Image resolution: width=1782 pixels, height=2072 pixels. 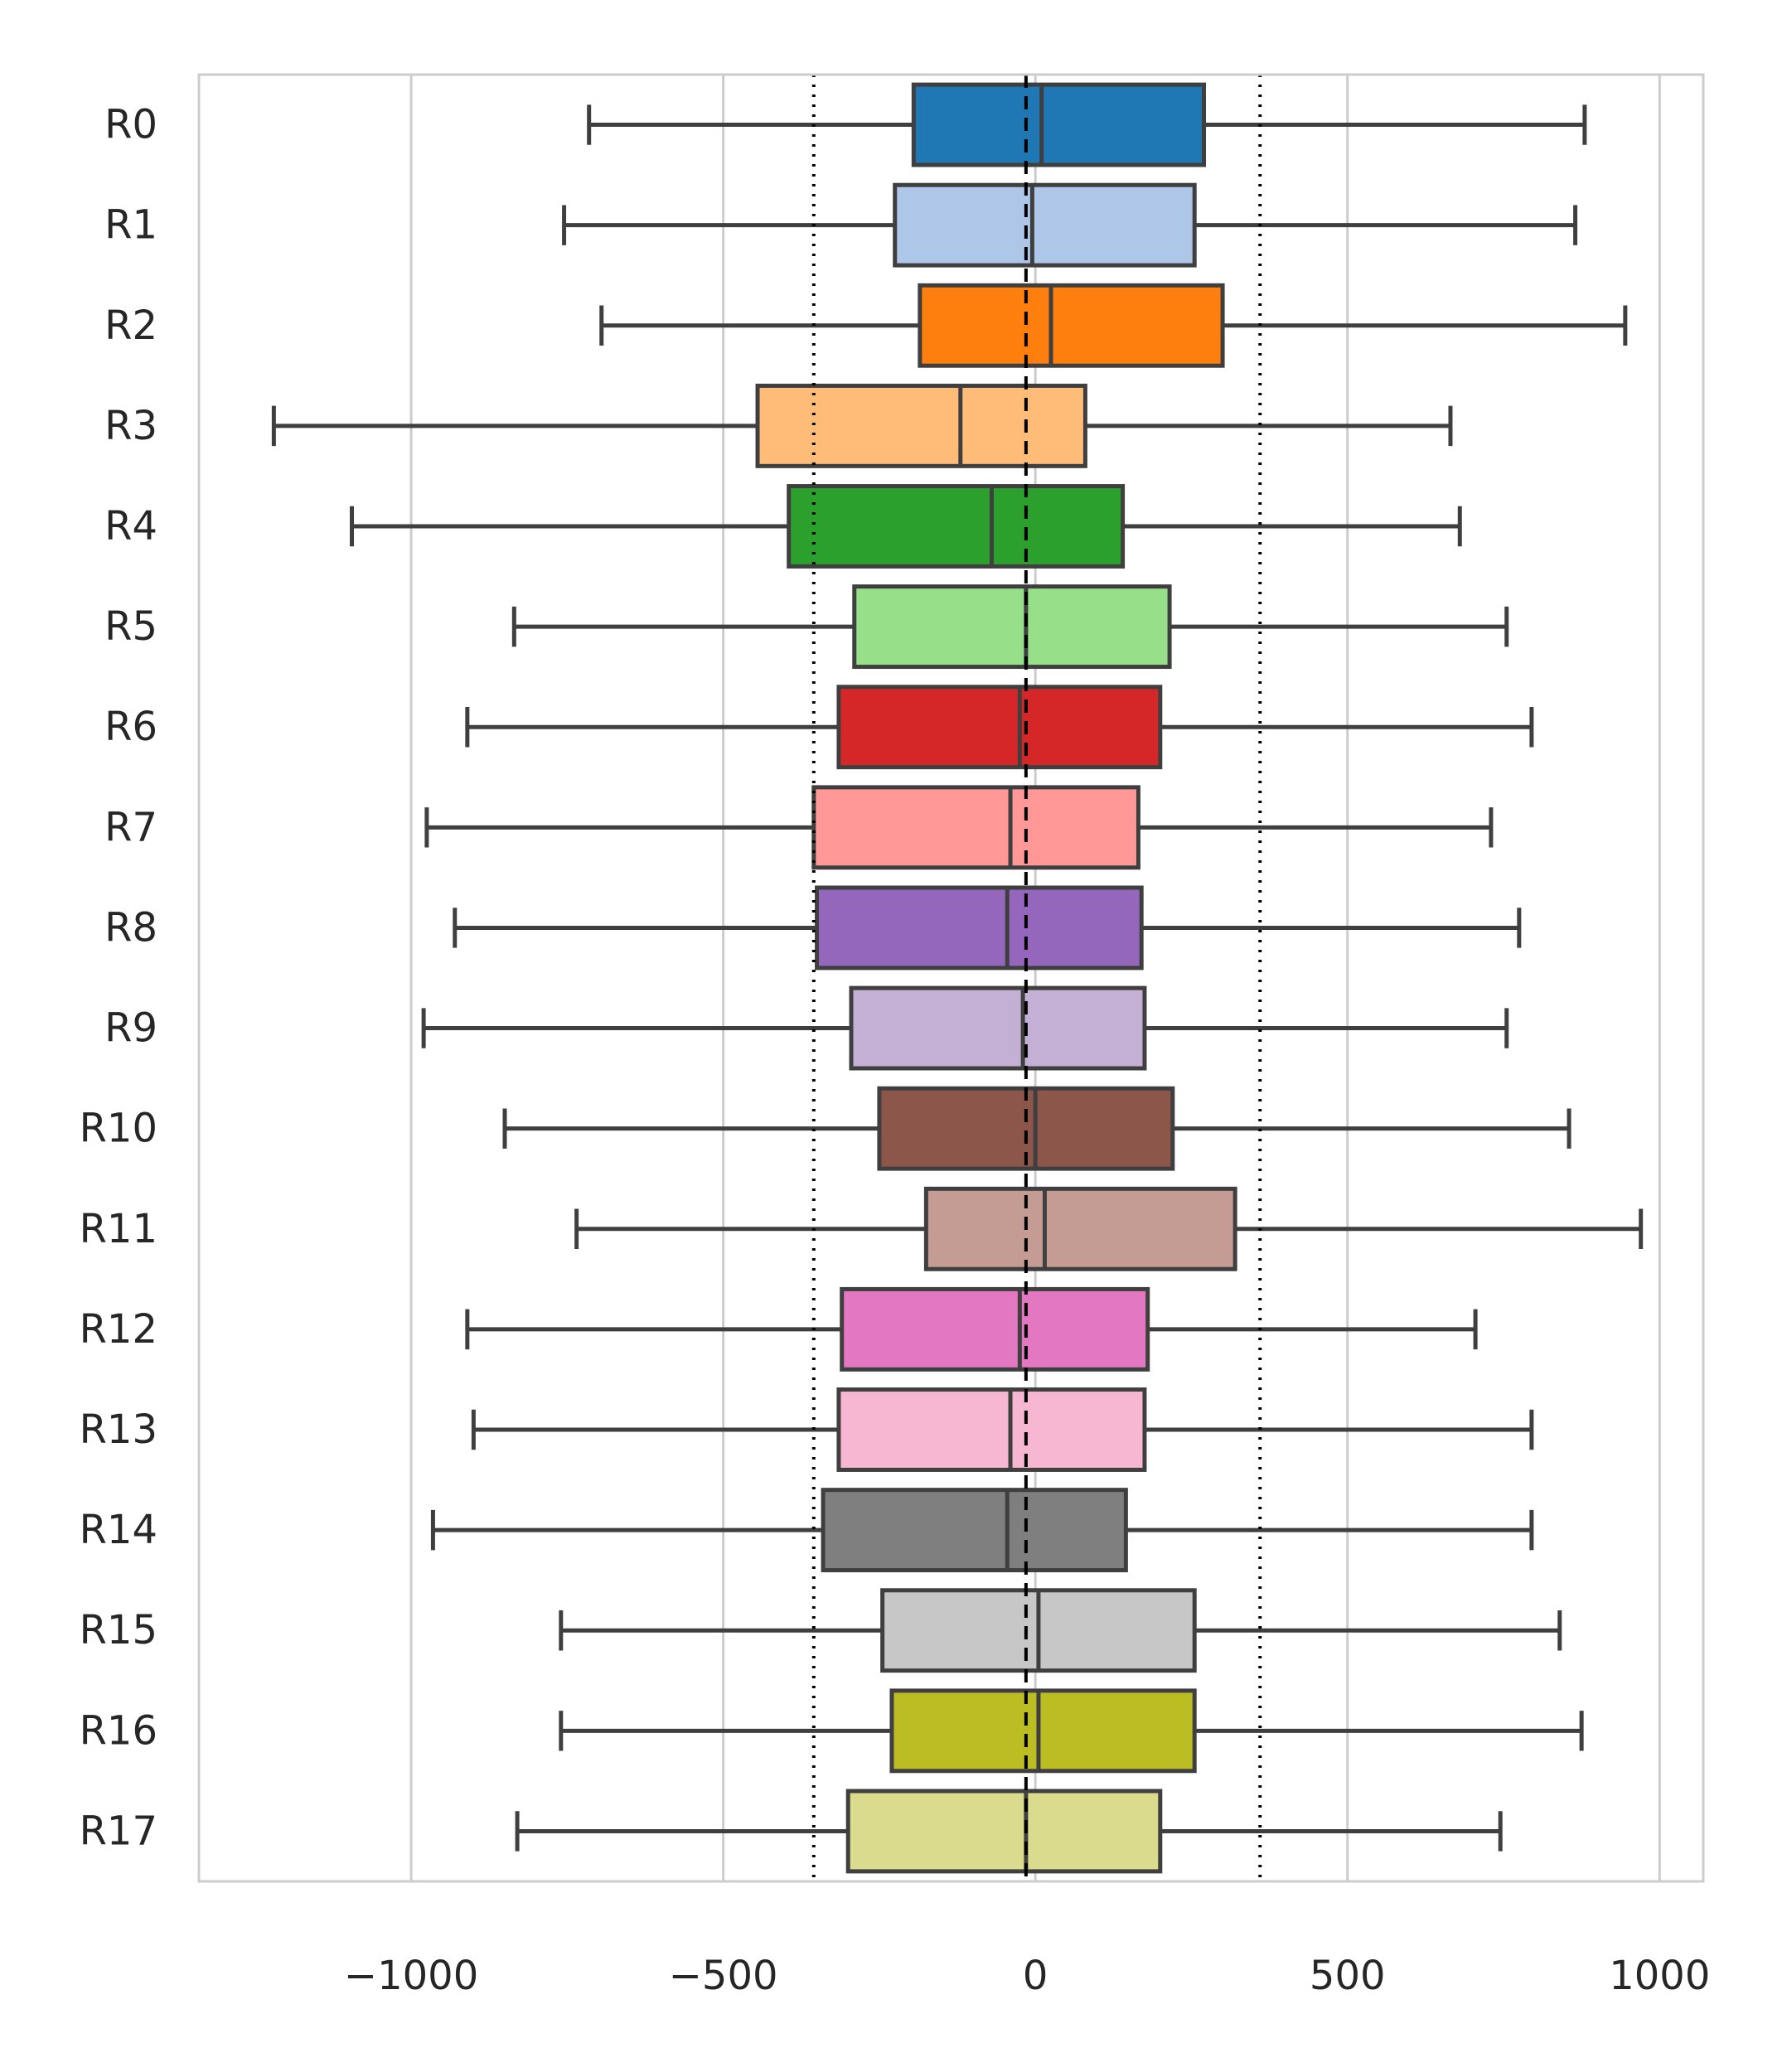 I want to click on box-R17, so click(x=1009, y=1831).